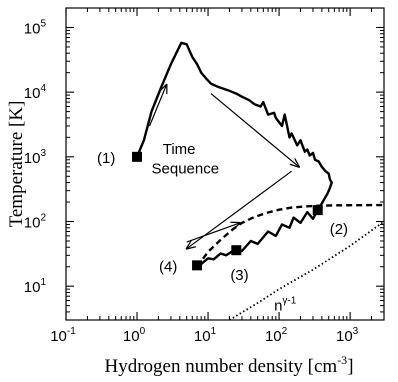  I want to click on power-law-exponent: γ-1, so click(289, 301).